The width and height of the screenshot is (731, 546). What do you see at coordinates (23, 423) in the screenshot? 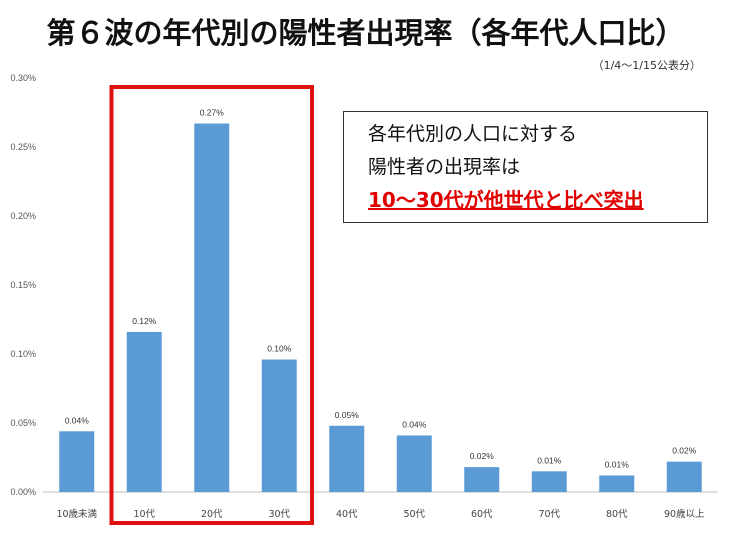
I see `y-tick-label: 0.05%` at bounding box center [23, 423].